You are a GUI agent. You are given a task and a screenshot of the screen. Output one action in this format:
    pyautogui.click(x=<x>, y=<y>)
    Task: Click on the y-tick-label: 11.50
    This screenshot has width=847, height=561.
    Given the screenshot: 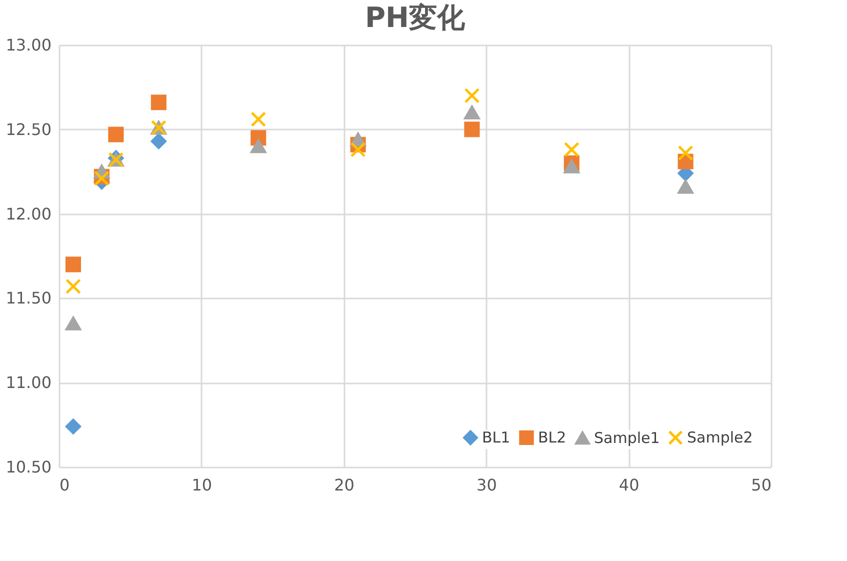 What is the action you would take?
    pyautogui.click(x=29, y=298)
    